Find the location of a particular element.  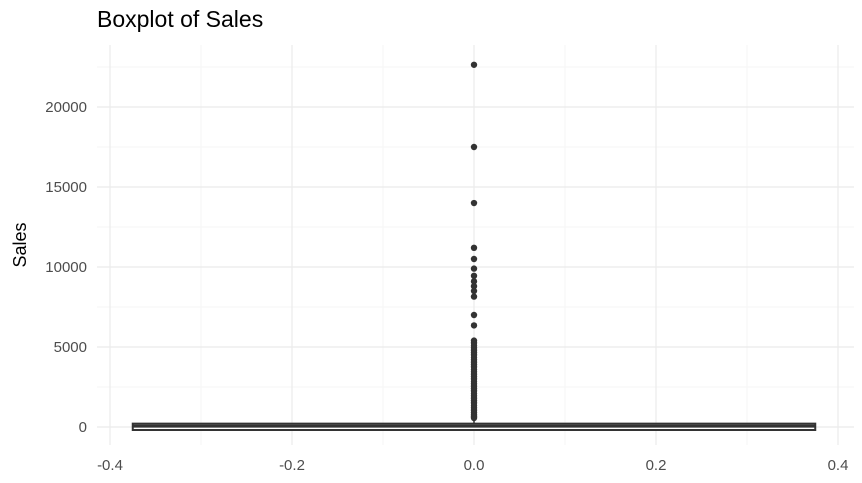

y-tick-labels: 0 5000 10000 15000 20000 is located at coordinates (66, 267).